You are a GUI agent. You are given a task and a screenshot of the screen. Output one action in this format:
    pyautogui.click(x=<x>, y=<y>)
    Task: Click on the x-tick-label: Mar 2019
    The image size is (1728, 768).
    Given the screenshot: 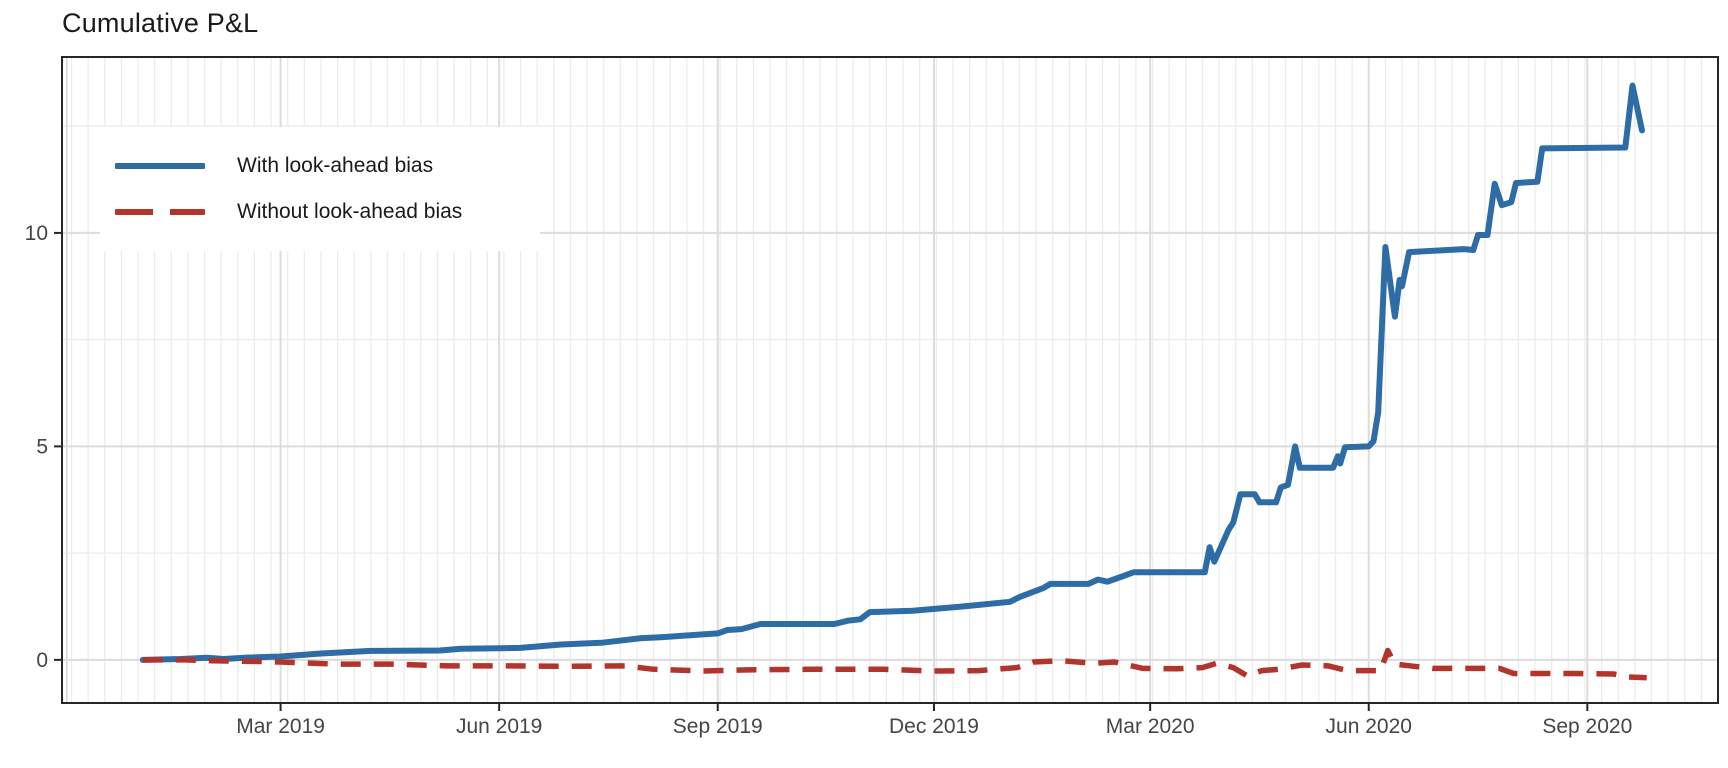 What is the action you would take?
    pyautogui.click(x=280, y=726)
    